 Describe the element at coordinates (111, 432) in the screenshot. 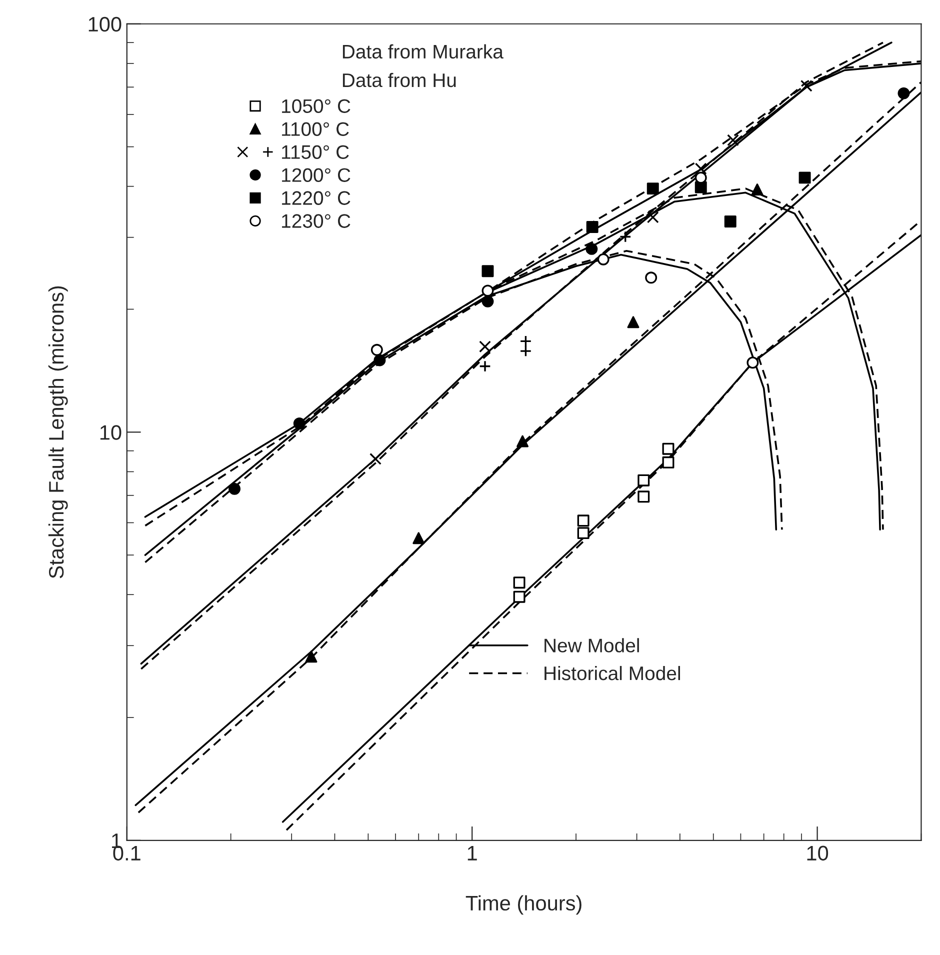

I see `y-tick-label: 10` at that location.